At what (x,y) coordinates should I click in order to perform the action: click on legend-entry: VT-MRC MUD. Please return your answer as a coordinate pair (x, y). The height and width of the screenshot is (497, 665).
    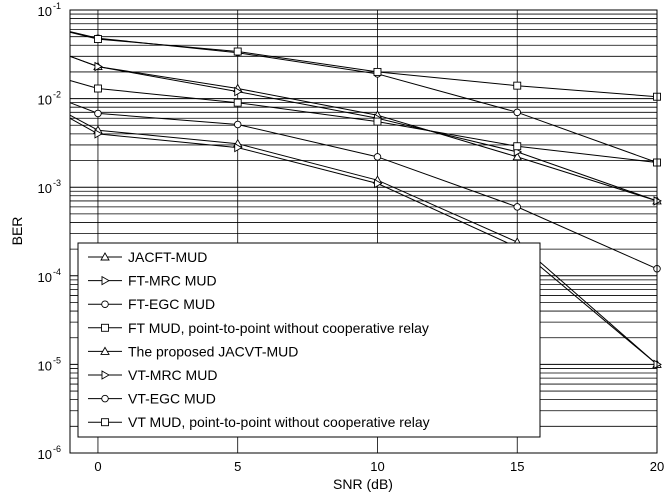
    Looking at the image, I should click on (152, 375).